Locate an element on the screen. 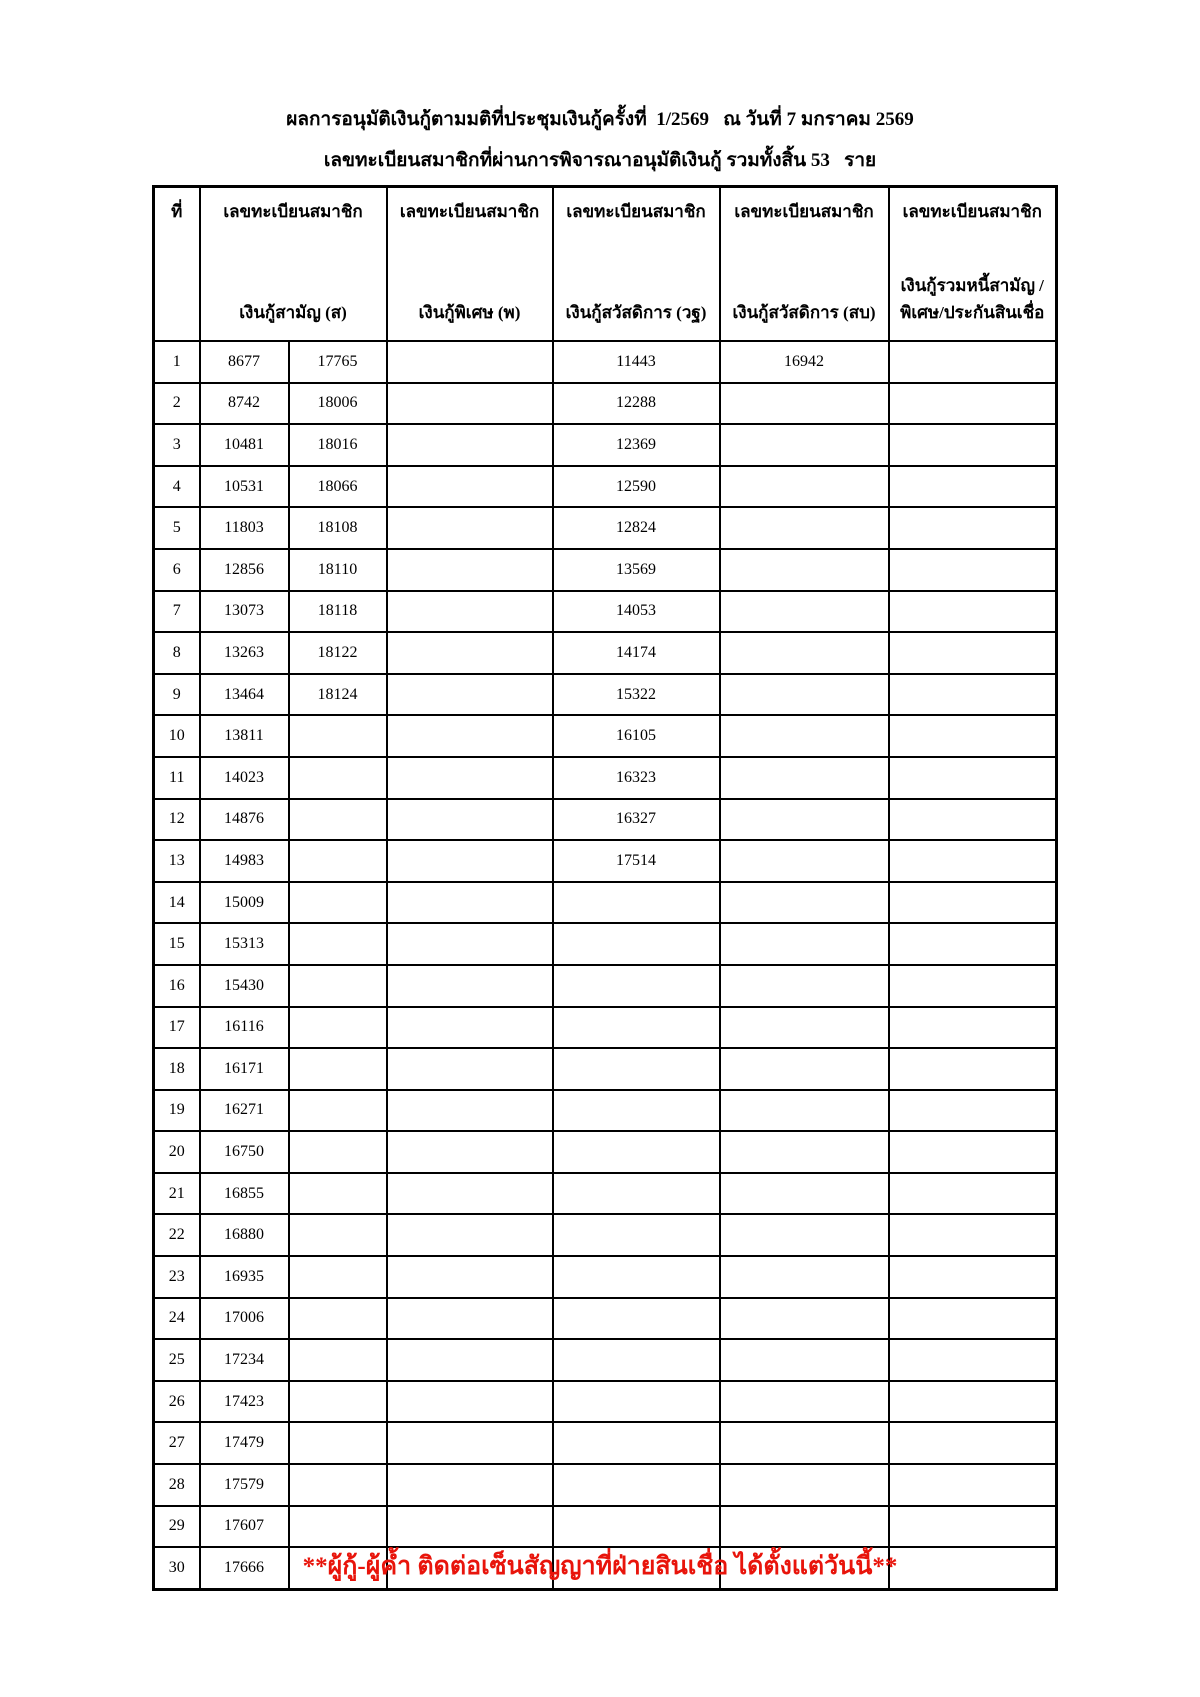  table-row: 5 11803 18108 12824 is located at coordinates (605, 528).